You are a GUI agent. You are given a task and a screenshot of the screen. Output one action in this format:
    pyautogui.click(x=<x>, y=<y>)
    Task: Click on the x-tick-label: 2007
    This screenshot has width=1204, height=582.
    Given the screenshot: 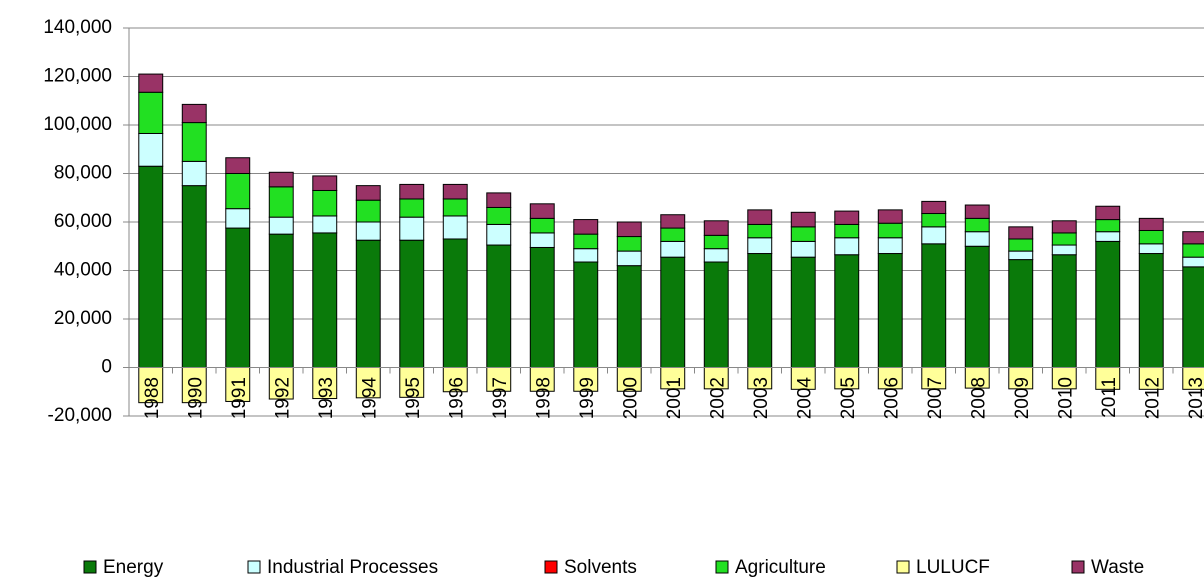 What is the action you would take?
    pyautogui.click(x=935, y=398)
    